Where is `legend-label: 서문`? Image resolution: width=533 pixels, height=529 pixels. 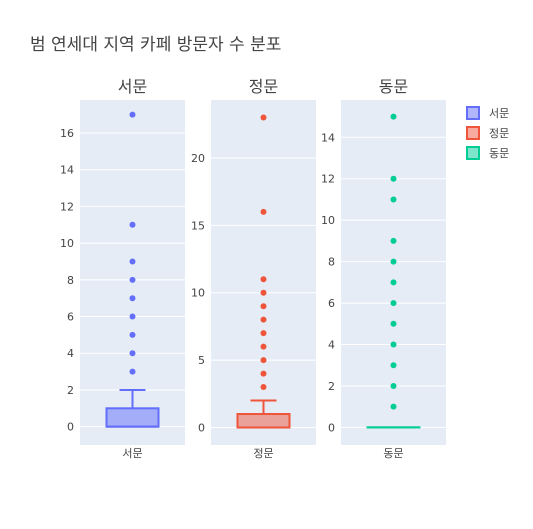 legend-label: 서문 is located at coordinates (499, 113).